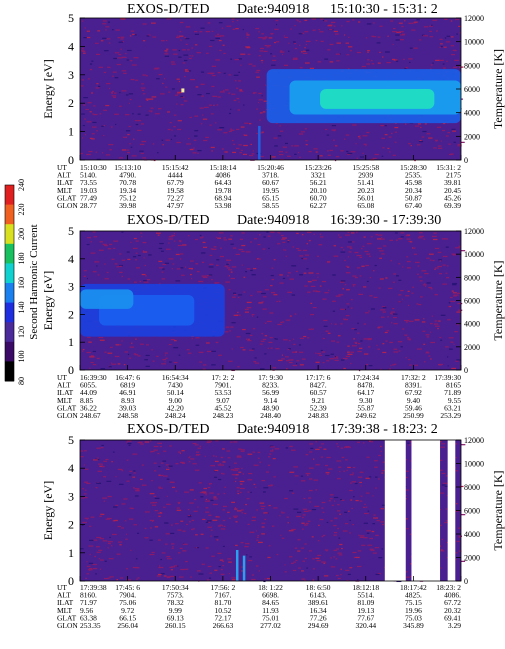 This screenshot has width=505, height=649. I want to click on table-cell: 9.14, so click(270, 400).